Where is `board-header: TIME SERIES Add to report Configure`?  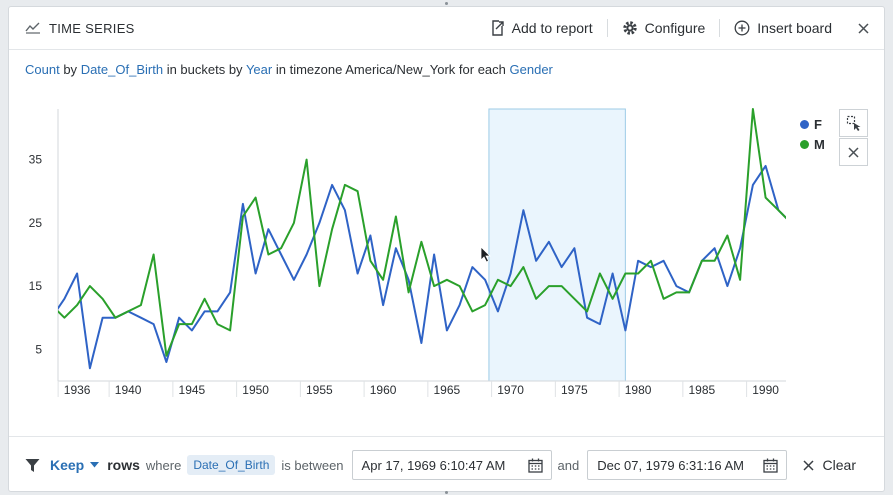
board-header: TIME SERIES Add to report Configure is located at coordinates (446, 28).